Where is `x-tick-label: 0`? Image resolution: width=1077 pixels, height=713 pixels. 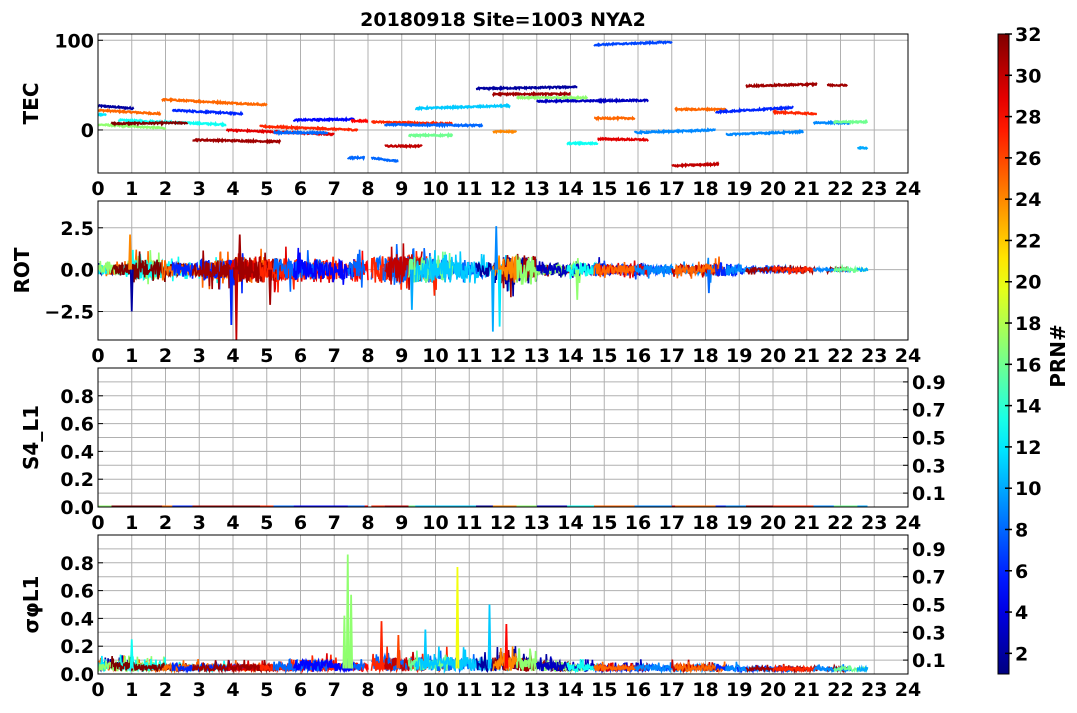 x-tick-label: 0 is located at coordinates (97, 523).